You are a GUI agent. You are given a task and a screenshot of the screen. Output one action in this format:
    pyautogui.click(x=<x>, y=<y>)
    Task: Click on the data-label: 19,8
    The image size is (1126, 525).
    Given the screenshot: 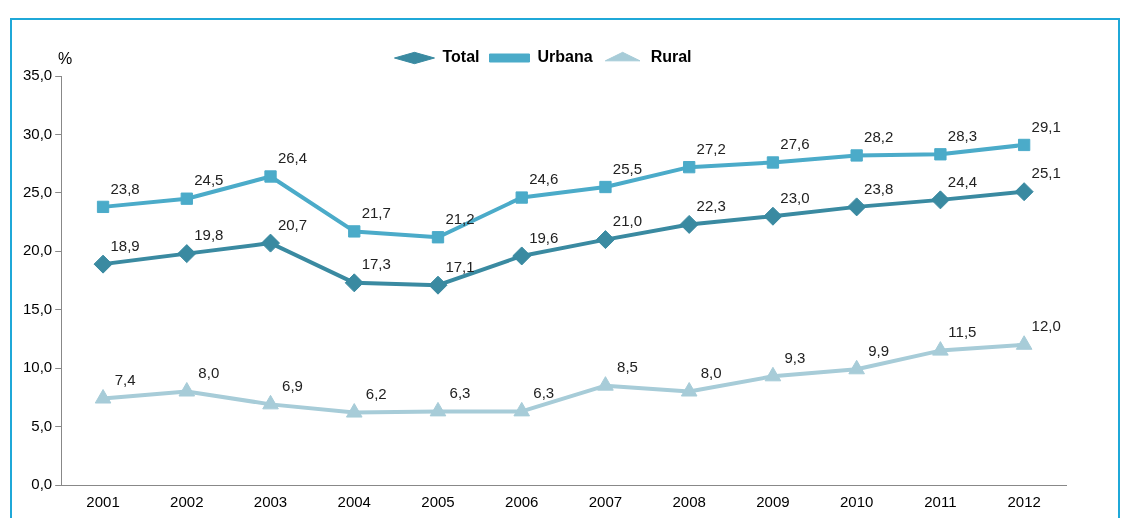 What is the action you would take?
    pyautogui.click(x=209, y=235)
    